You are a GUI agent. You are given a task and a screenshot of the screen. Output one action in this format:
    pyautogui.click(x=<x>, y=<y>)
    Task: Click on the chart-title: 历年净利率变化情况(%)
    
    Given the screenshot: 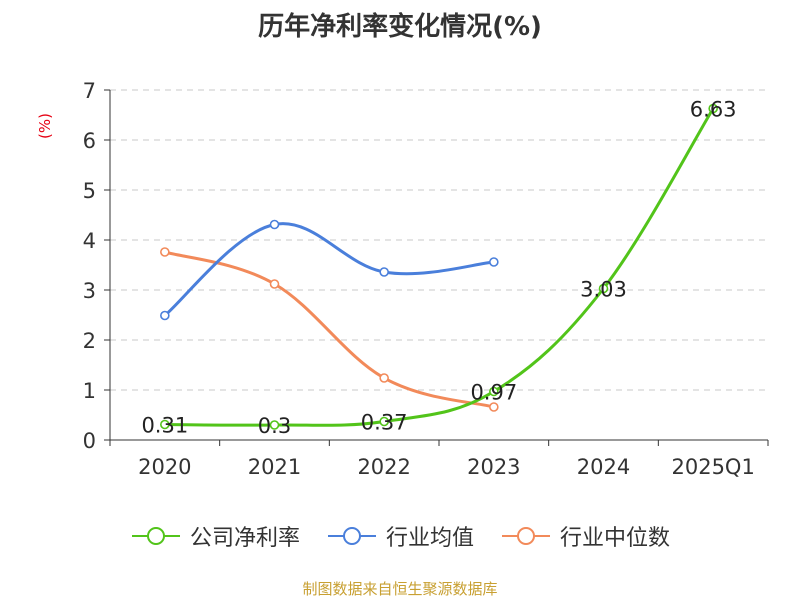 What is the action you would take?
    pyautogui.click(x=400, y=27)
    